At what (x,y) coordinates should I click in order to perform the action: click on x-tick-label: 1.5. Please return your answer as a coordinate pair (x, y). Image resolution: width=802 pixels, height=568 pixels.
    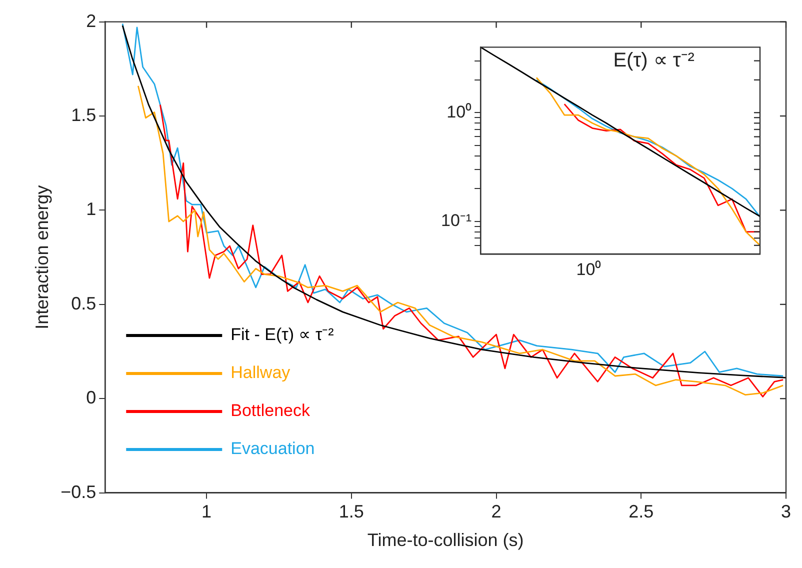
    Looking at the image, I should click on (351, 512).